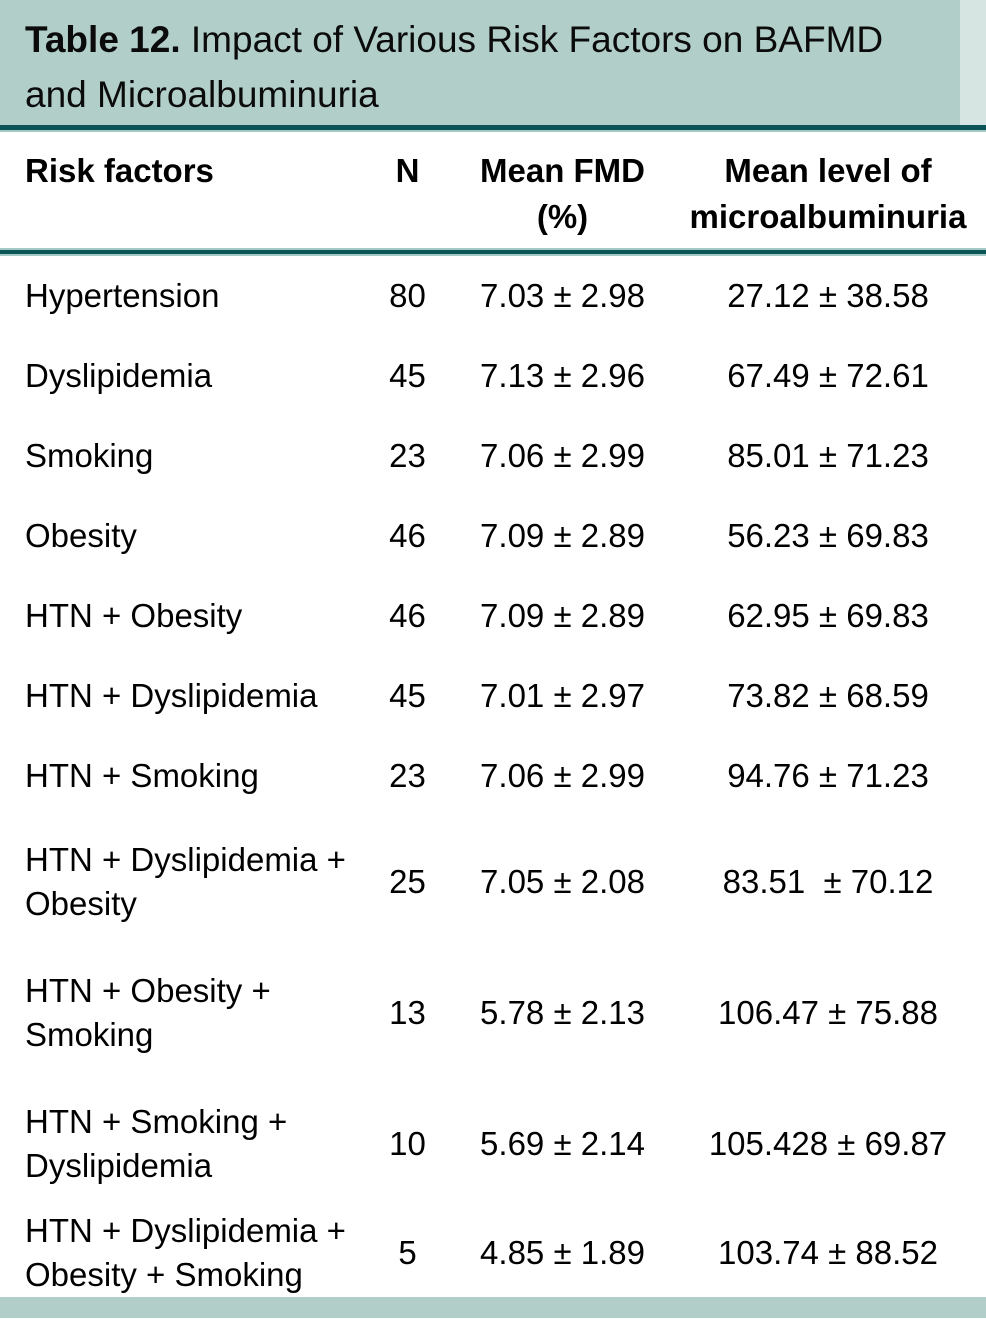 The image size is (986, 1324). Describe the element at coordinates (171, 695) in the screenshot. I see `risk-factor-cell: HTN + Dyslipidemia` at that location.